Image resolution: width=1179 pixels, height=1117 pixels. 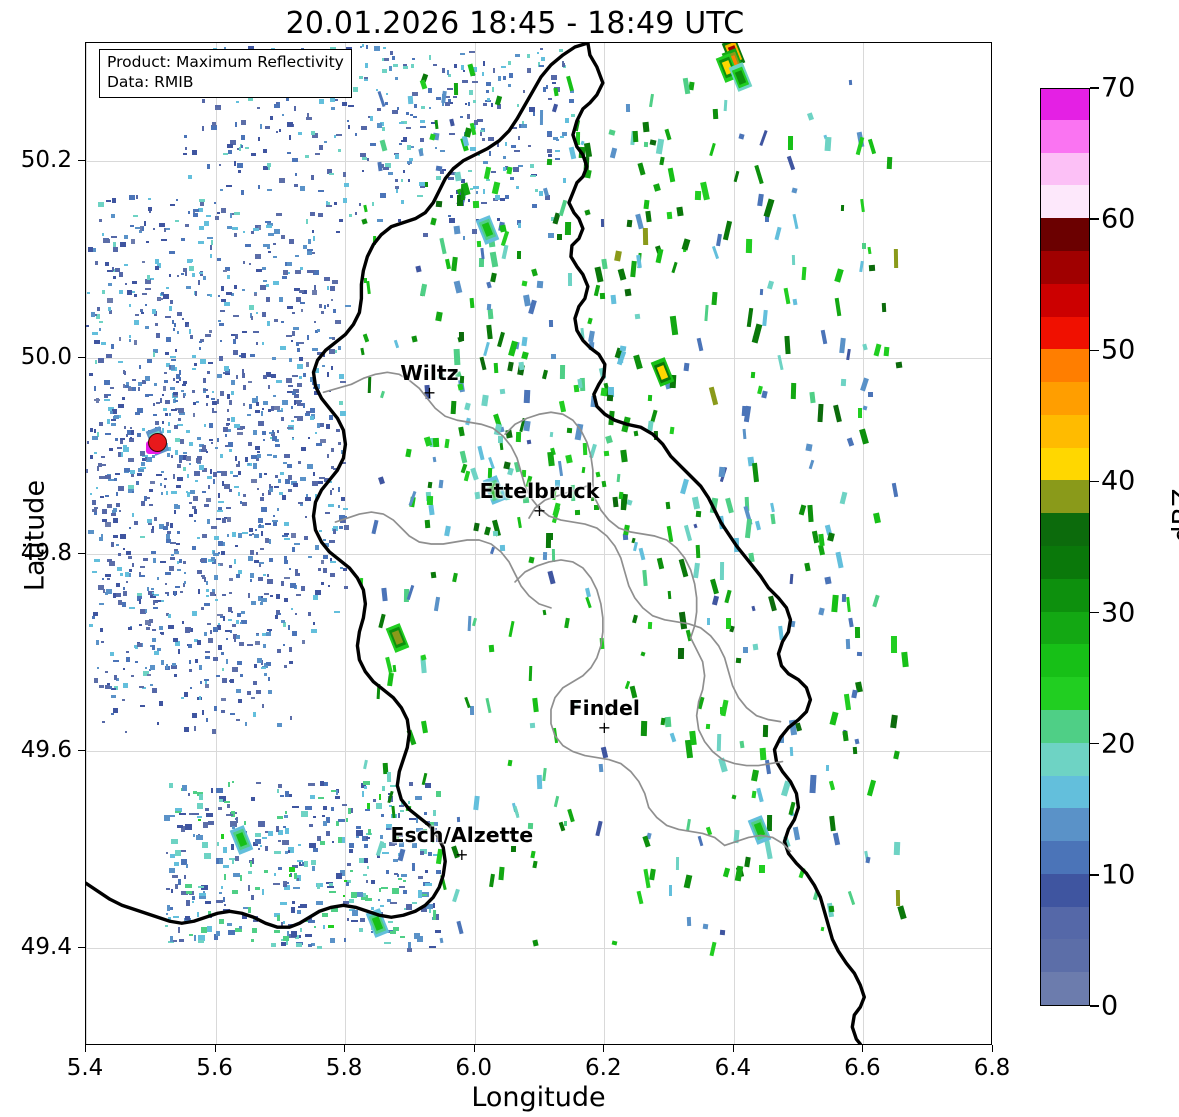 What do you see at coordinates (1094, 88) in the screenshot?
I see `colorbar-tick` at bounding box center [1094, 88].